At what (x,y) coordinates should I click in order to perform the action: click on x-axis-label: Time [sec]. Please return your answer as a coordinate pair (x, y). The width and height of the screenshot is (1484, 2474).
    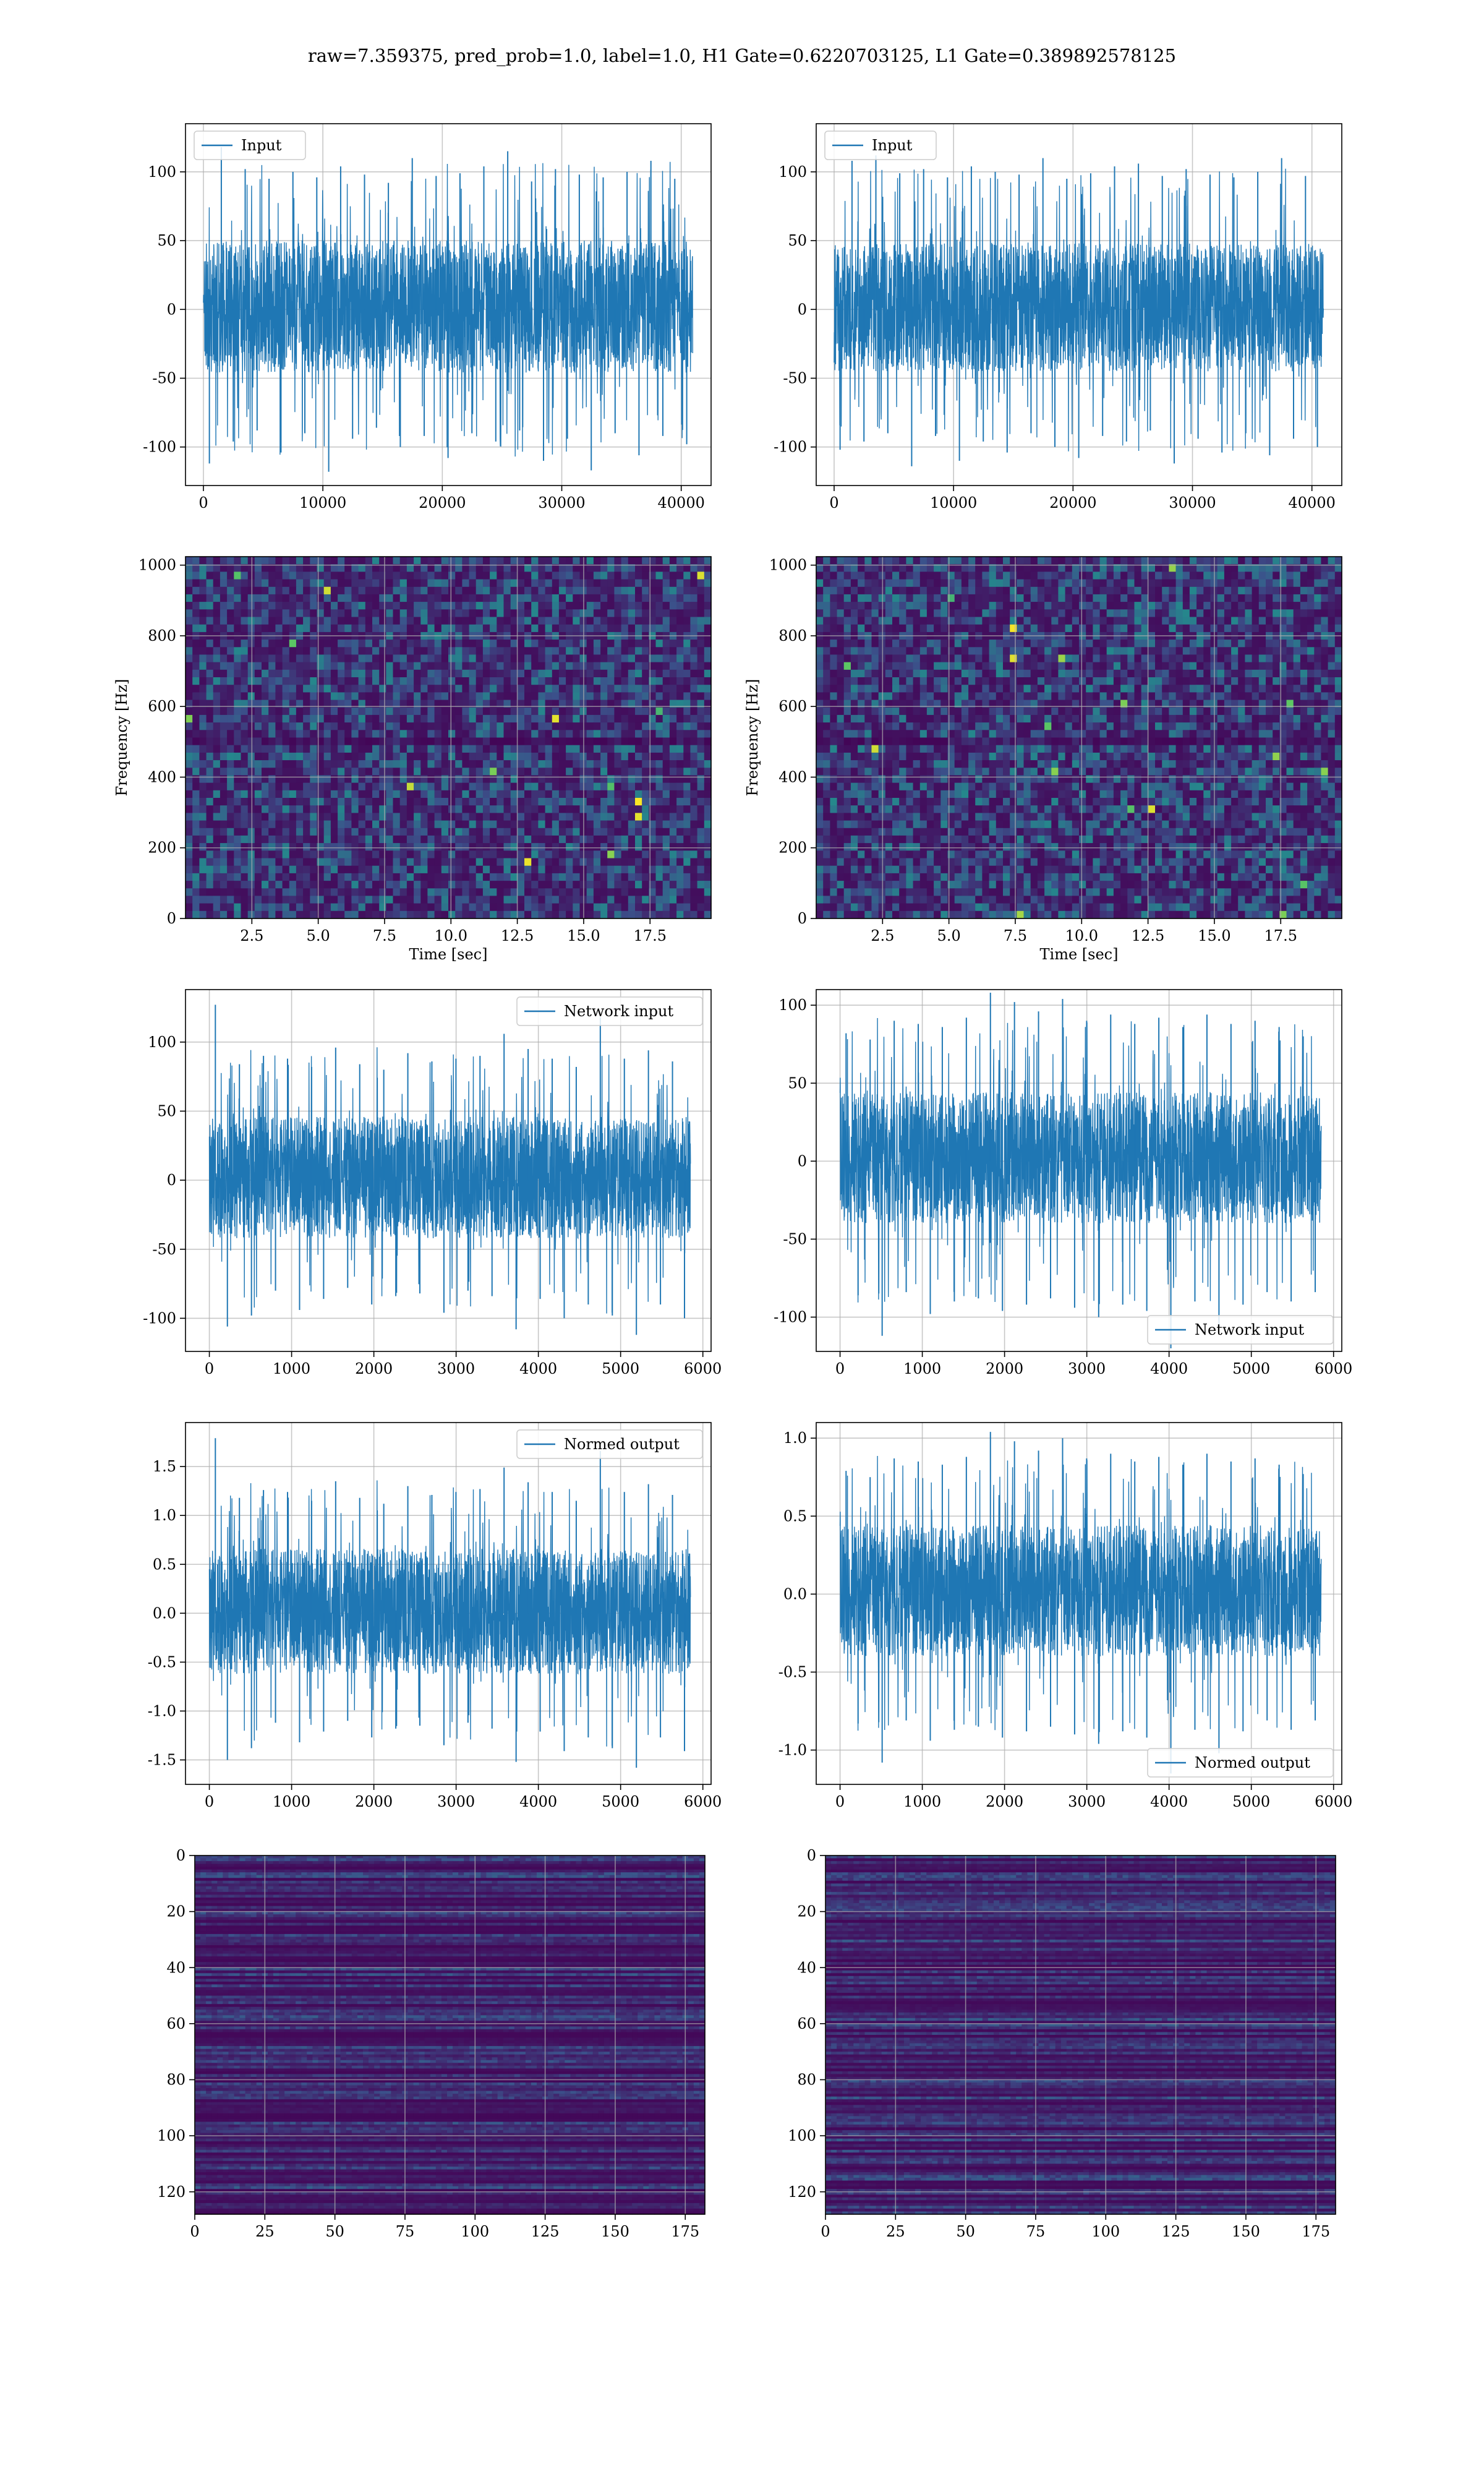
    Looking at the image, I should click on (1079, 954).